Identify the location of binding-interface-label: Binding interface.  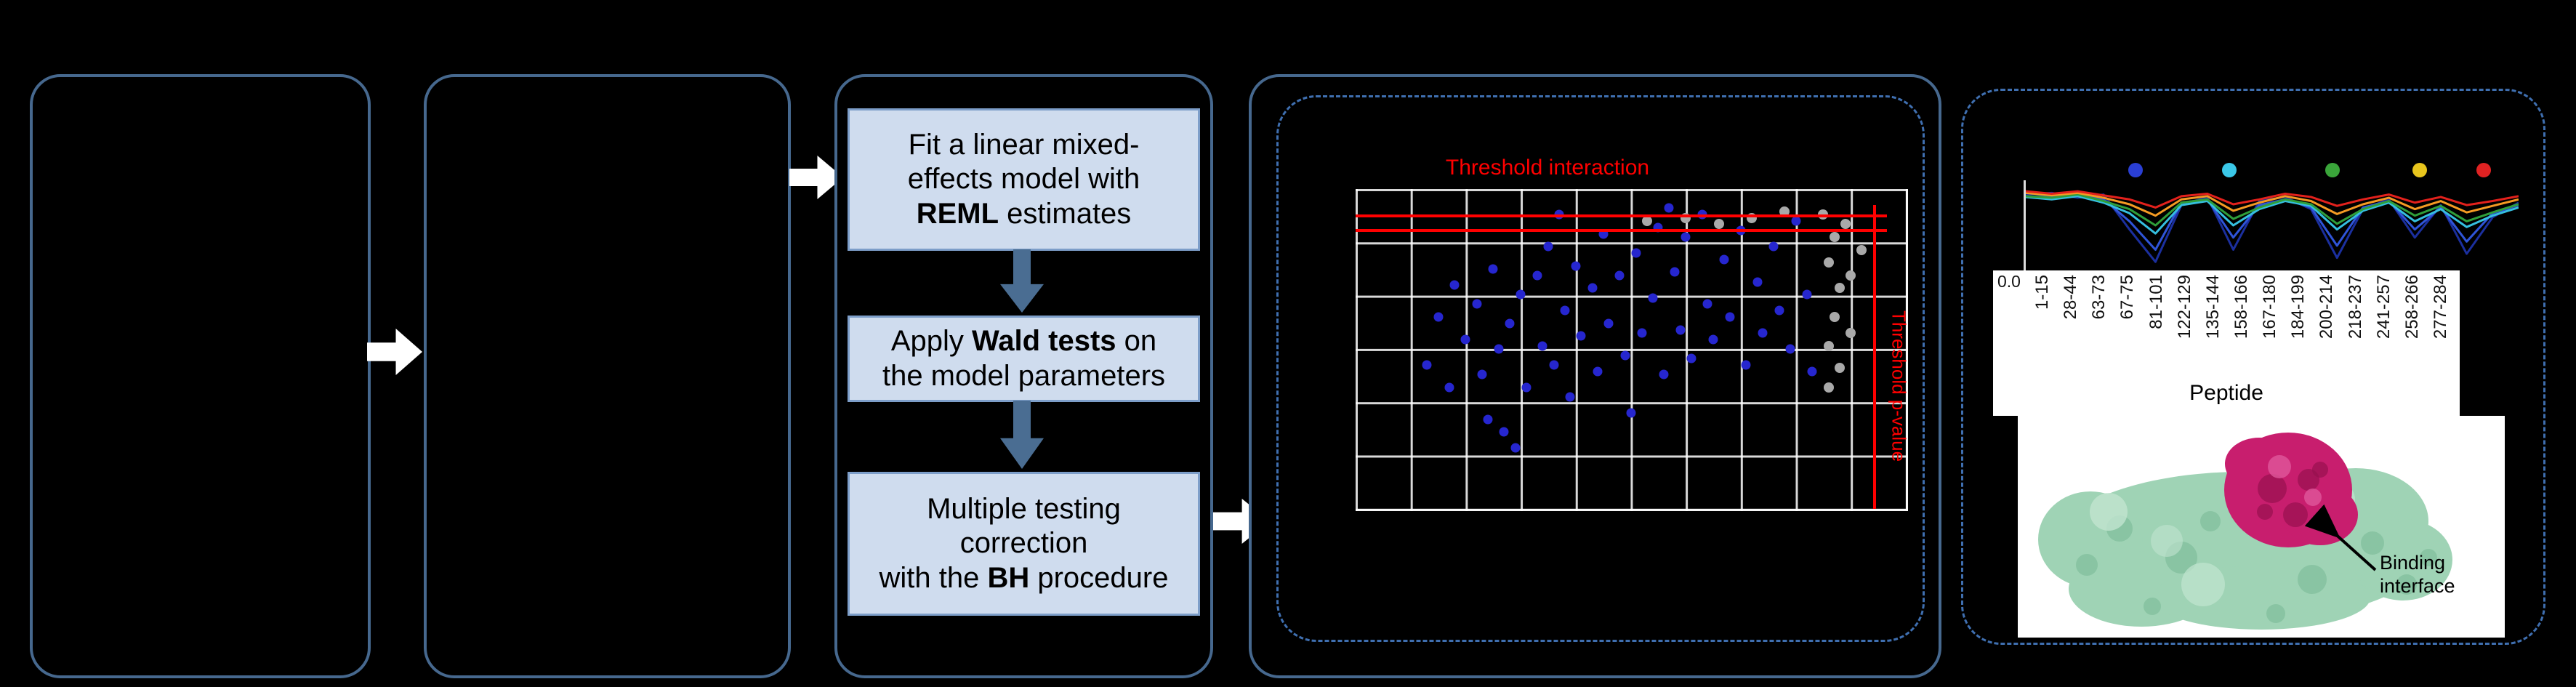
(2441, 574).